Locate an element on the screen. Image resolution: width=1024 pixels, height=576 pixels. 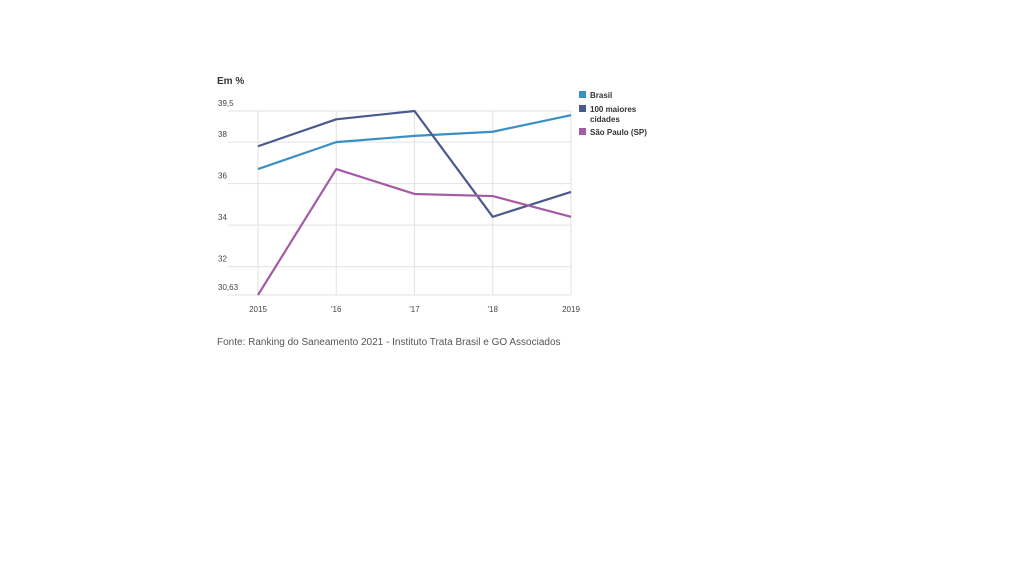
x-tick-labels: 2015 '16 '17 '18 2019 is located at coordinates (414, 309).